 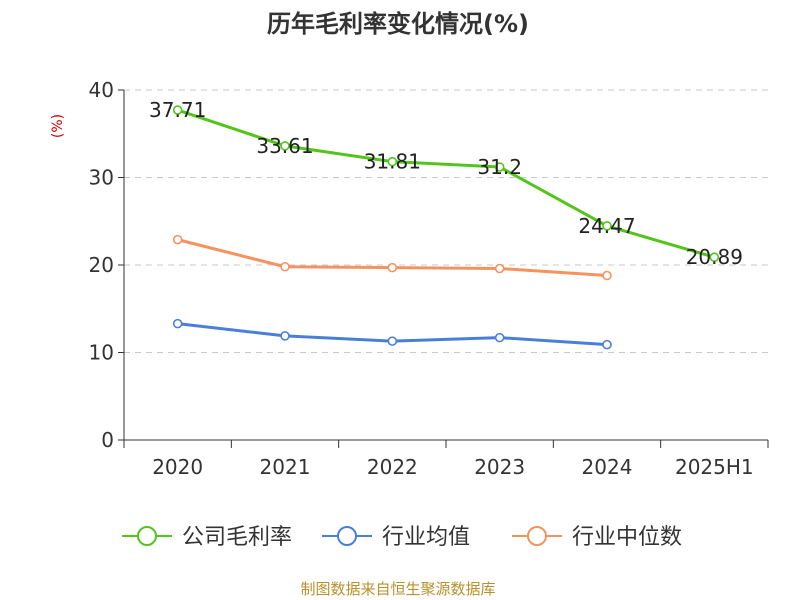 What do you see at coordinates (58, 126) in the screenshot?
I see `y-axis-label: (%)` at bounding box center [58, 126].